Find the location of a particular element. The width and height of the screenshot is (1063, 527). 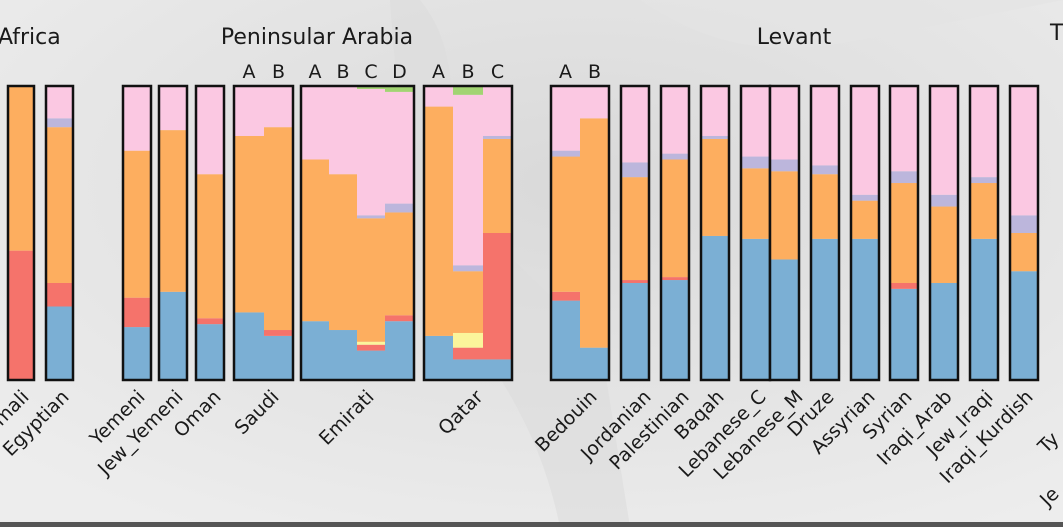

bar-frame-Oman is located at coordinates (210, 233).